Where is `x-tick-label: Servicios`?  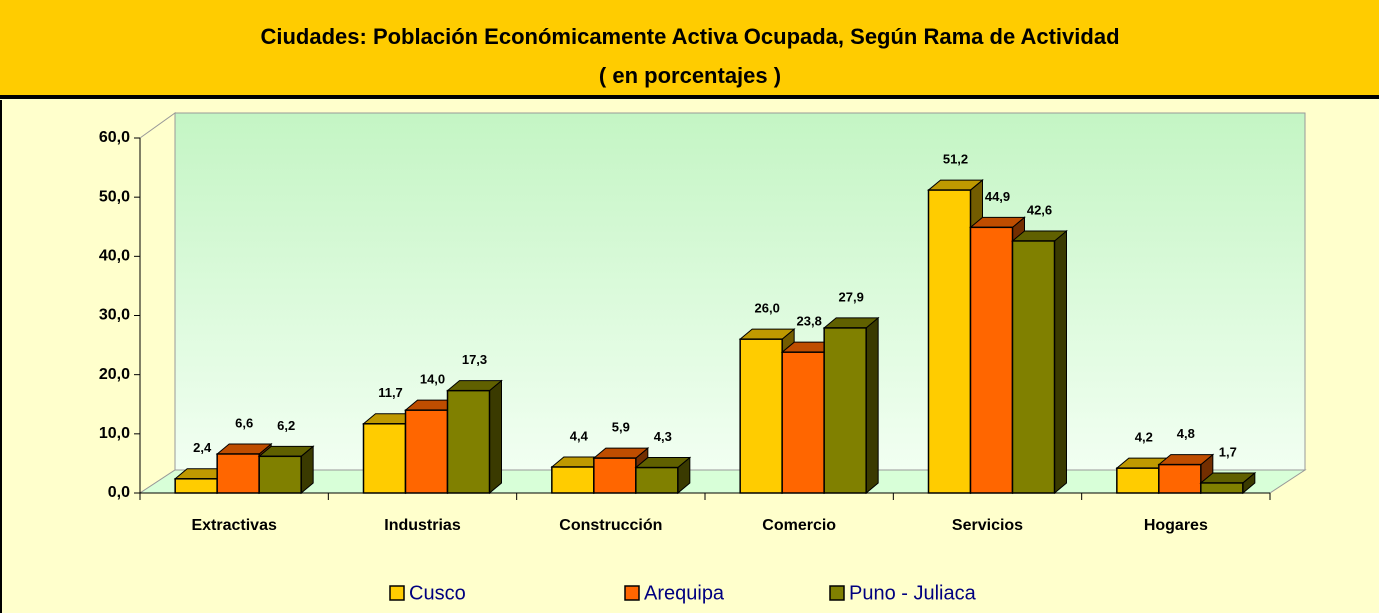
x-tick-label: Servicios is located at coordinates (987, 525).